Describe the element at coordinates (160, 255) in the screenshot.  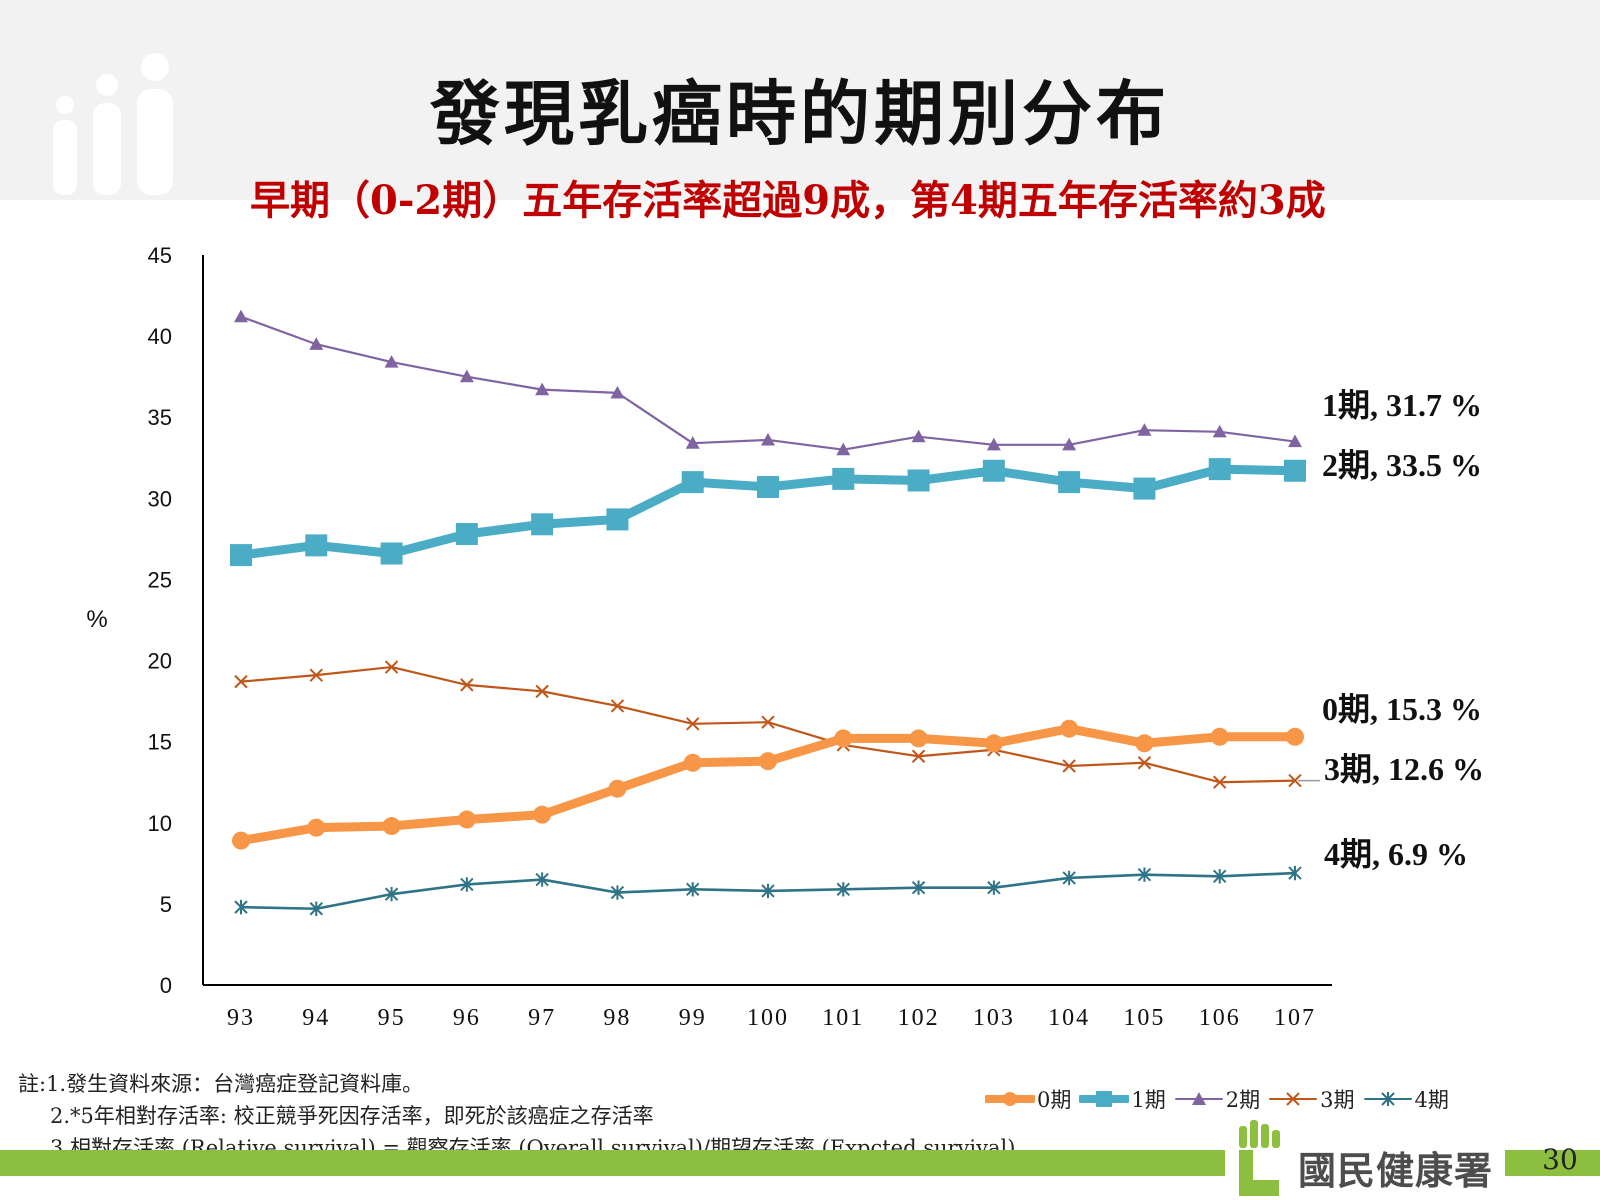
I see `y-tick-label: 45` at that location.